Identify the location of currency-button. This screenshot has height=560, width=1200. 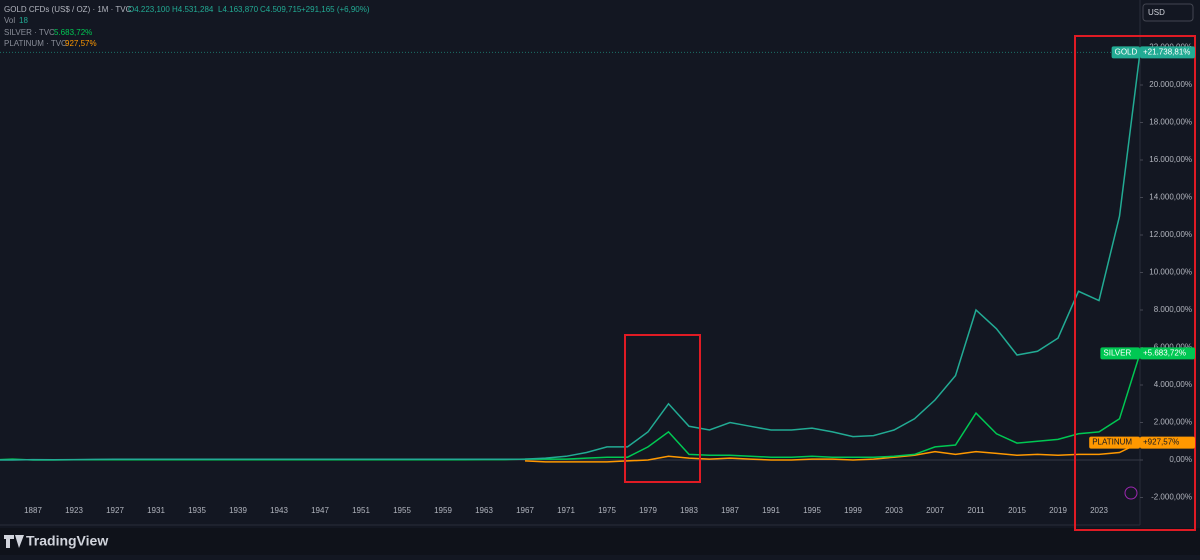
(1168, 12).